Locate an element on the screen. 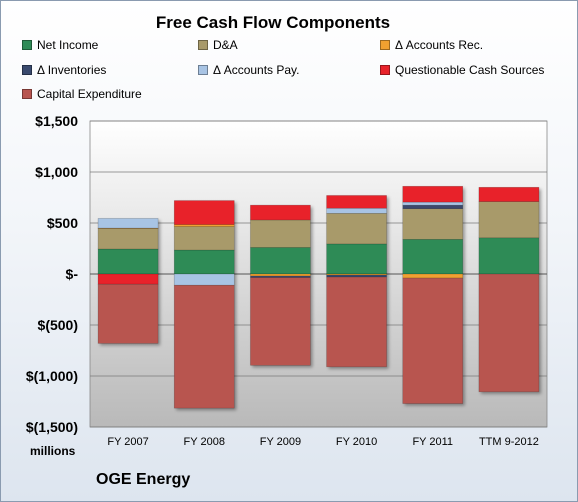  y-tick-label: $(1,000) is located at coordinates (52, 376).